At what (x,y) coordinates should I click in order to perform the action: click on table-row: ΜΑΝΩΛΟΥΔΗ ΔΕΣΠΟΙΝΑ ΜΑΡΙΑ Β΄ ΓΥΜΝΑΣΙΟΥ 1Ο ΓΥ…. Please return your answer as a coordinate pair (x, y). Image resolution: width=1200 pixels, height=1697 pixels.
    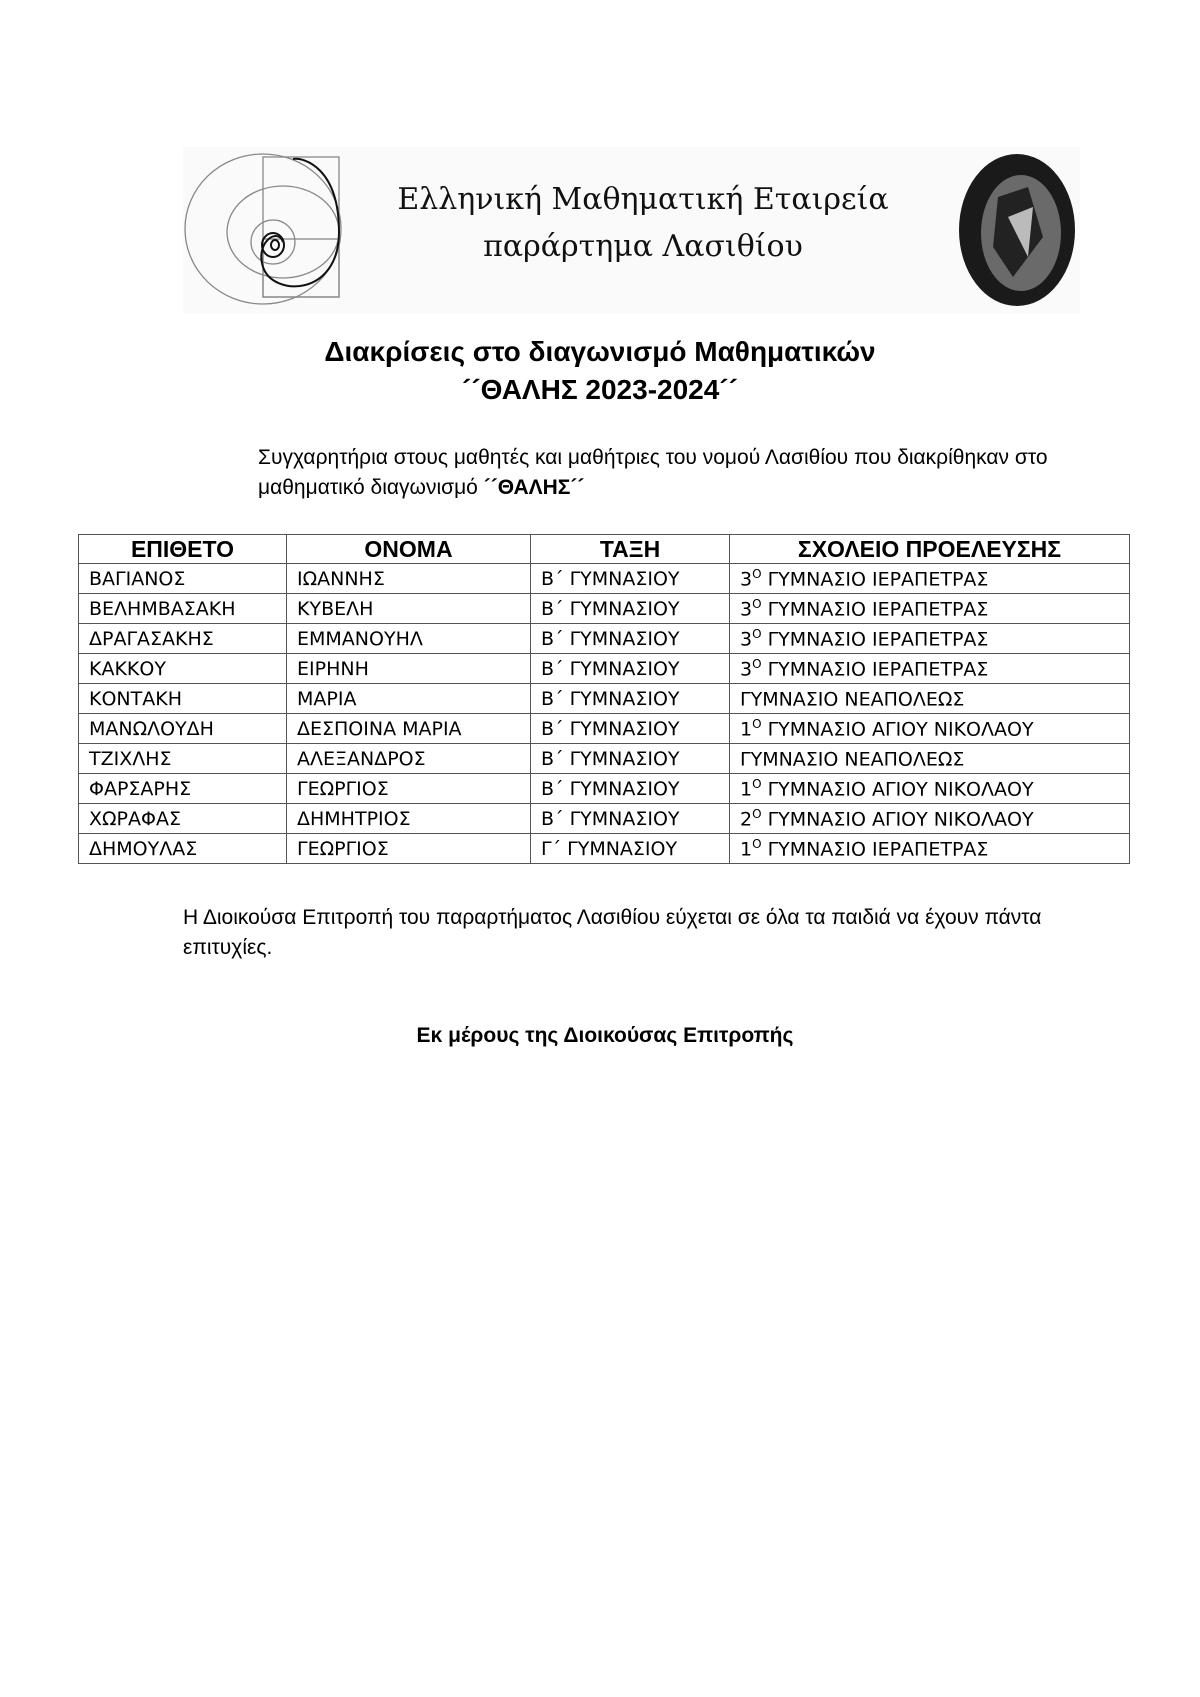
    Looking at the image, I should click on (604, 728).